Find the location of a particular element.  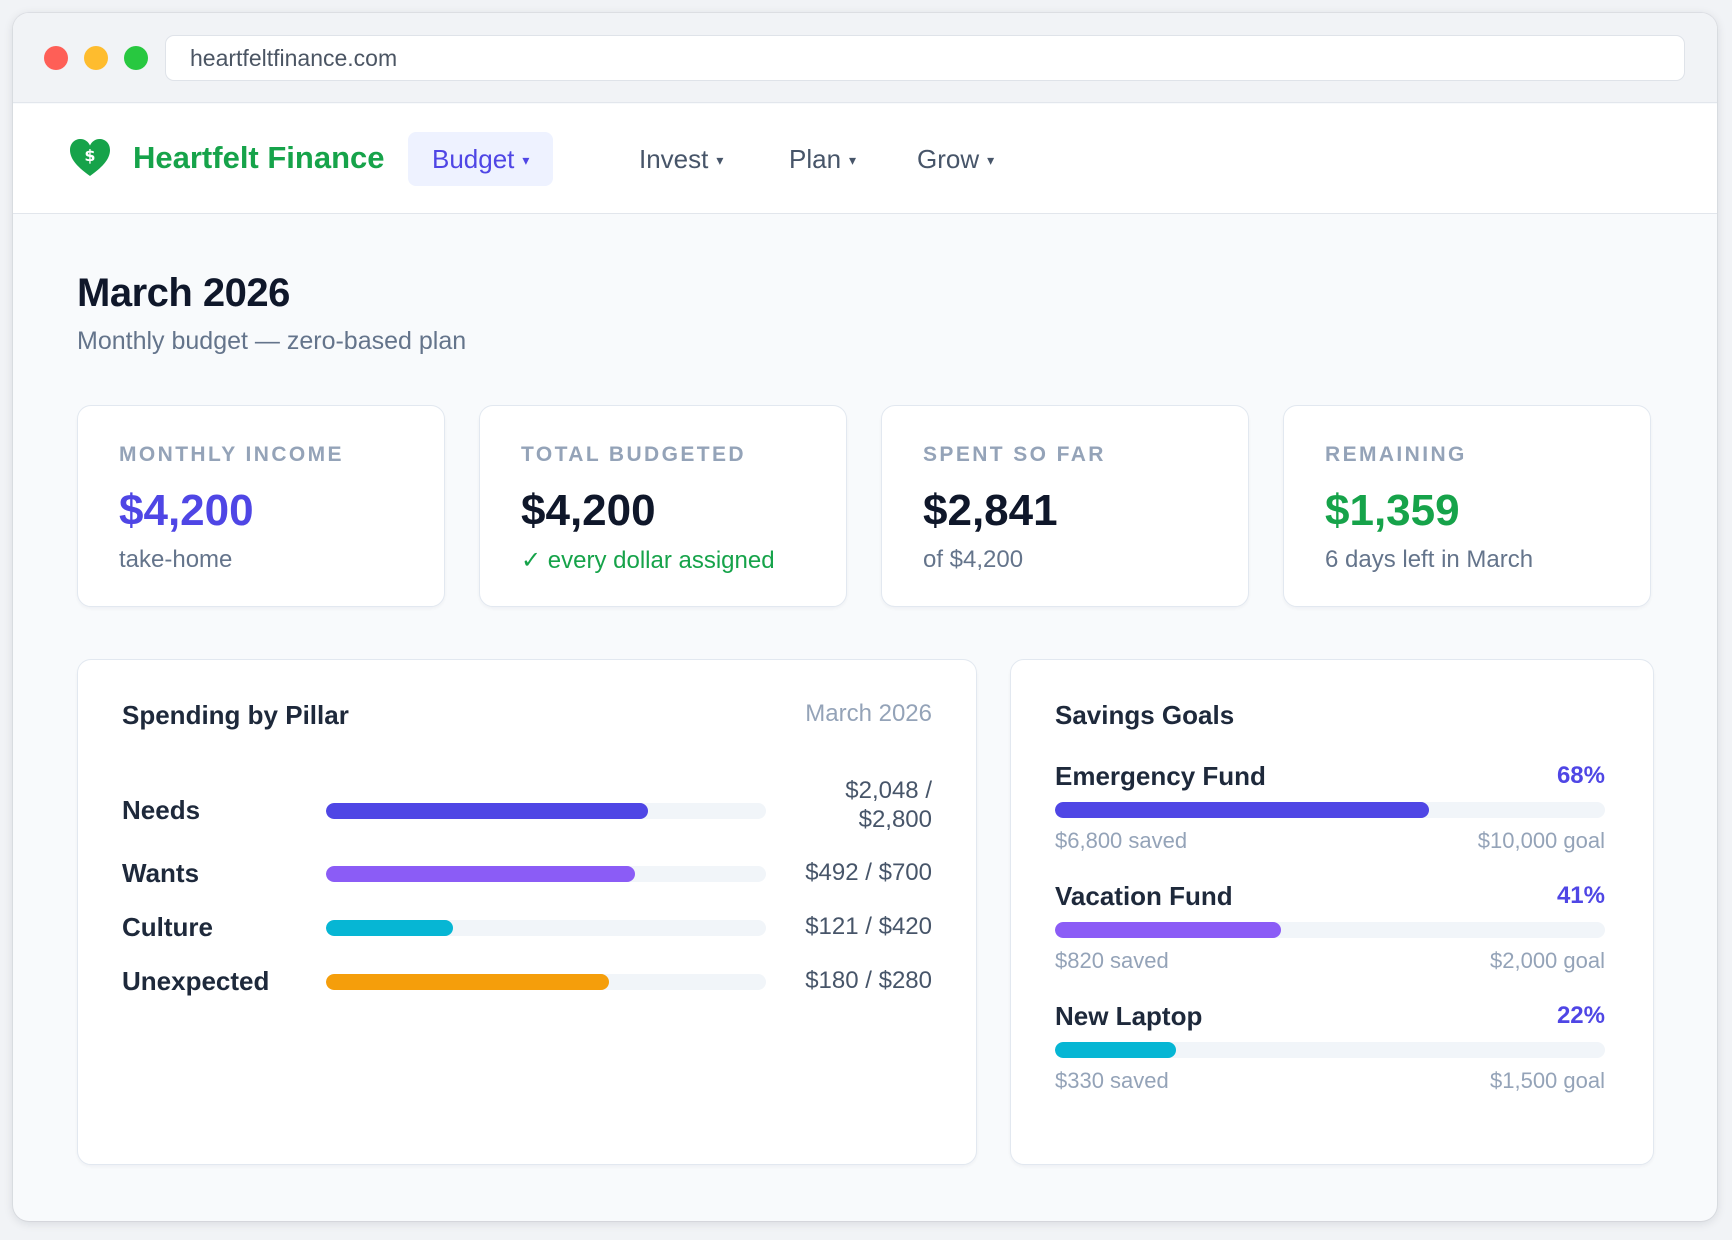

goal-percent: 22% is located at coordinates (1580, 1015).